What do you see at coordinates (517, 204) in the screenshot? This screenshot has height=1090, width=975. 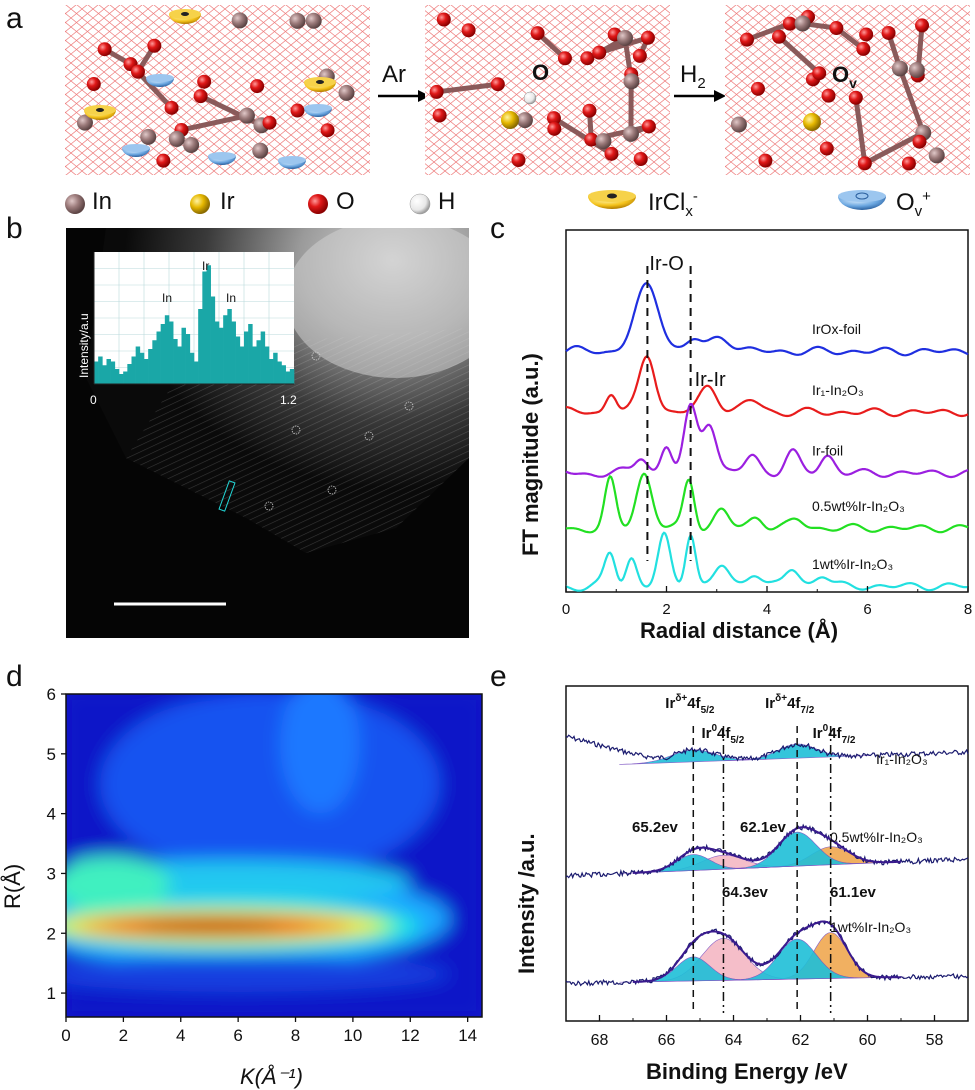 I see `atom-legend: In Ir O H IrClx- Ov+` at bounding box center [517, 204].